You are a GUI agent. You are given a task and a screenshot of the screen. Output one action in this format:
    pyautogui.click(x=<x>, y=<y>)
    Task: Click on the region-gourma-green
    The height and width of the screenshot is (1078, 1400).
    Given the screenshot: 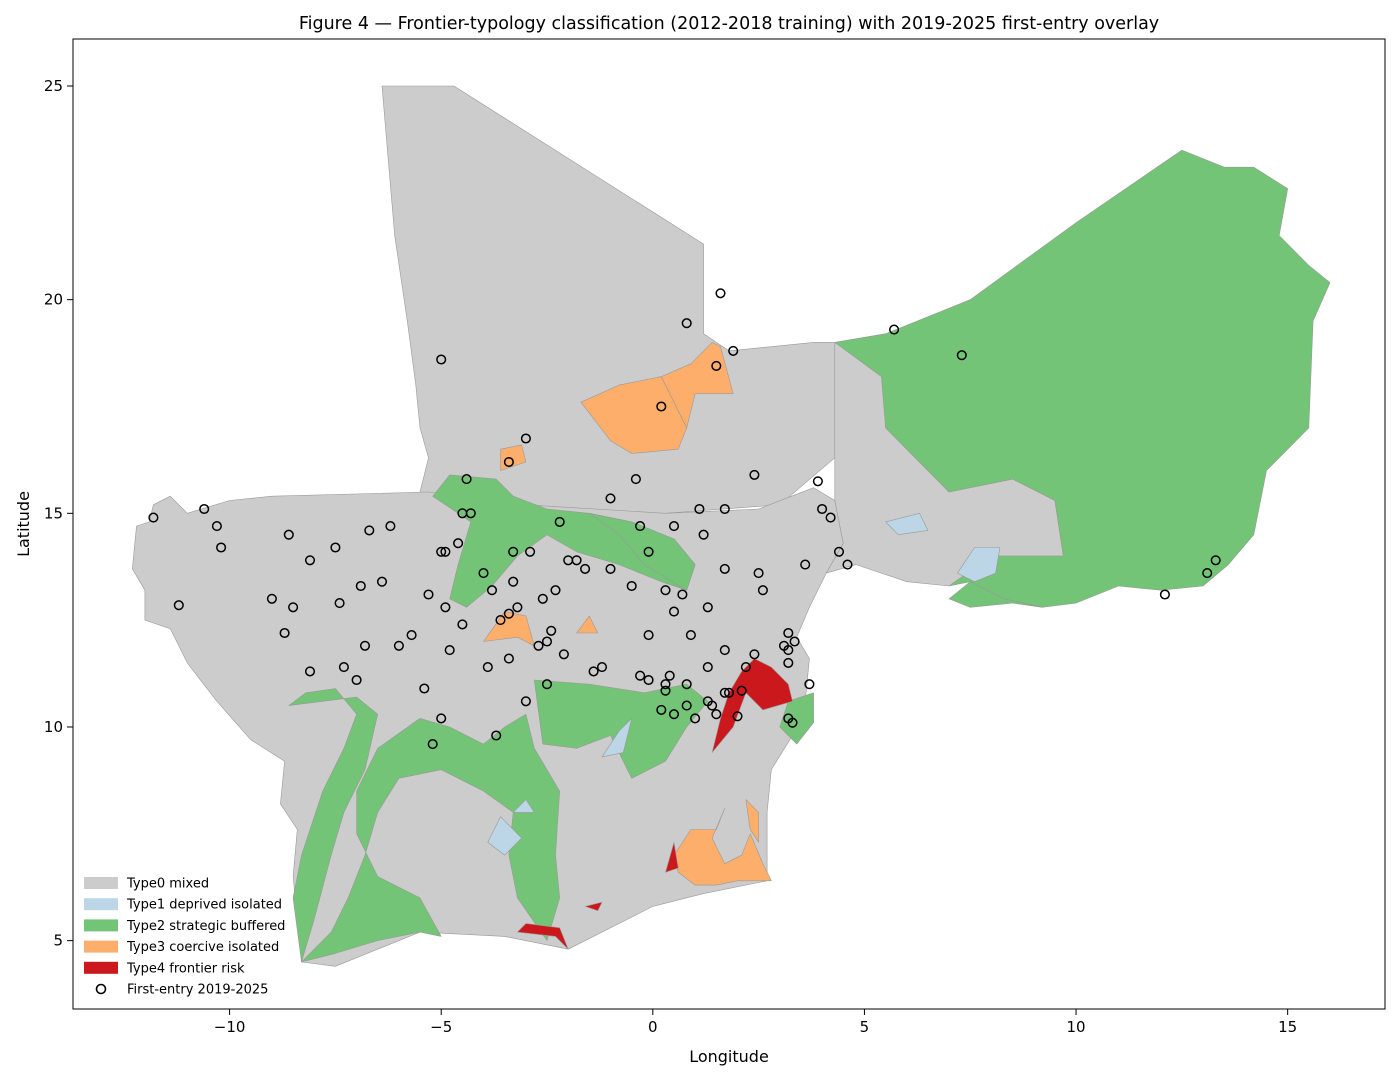 What is the action you would take?
    pyautogui.click(x=642, y=551)
    